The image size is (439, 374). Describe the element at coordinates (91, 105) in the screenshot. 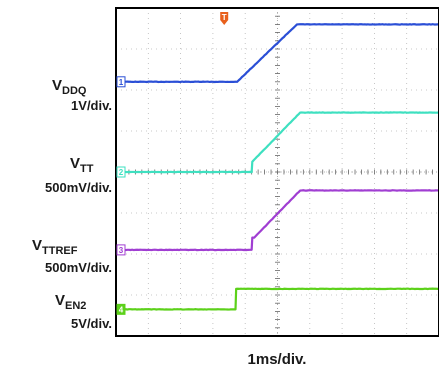

I see `ch1-scale: 1V/div.` at that location.